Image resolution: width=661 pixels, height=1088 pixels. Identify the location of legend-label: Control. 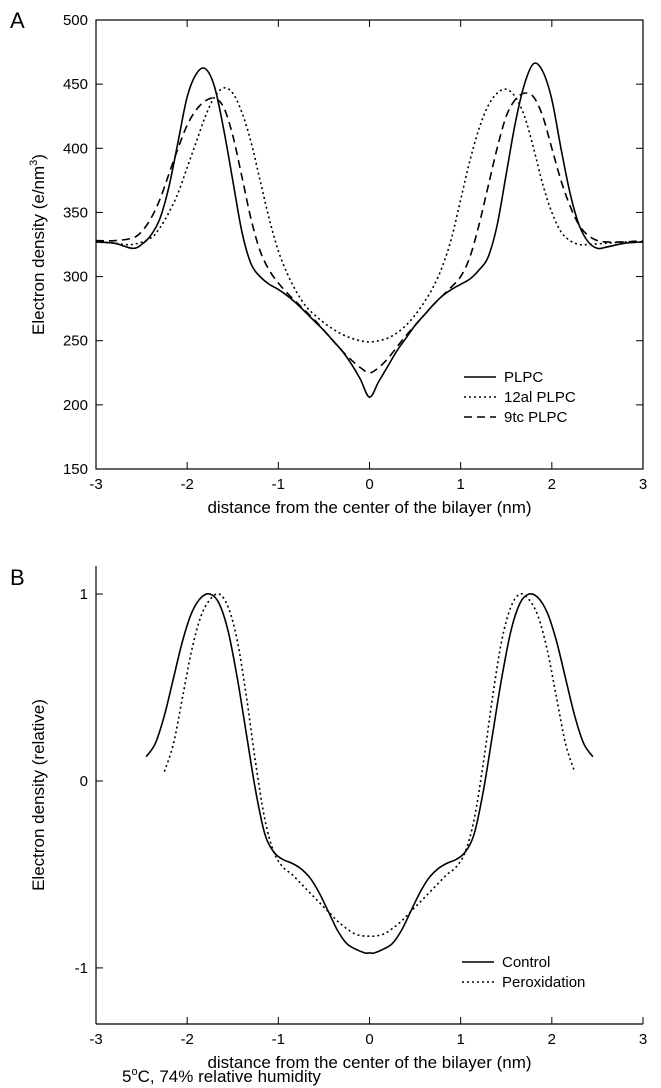
(526, 962).